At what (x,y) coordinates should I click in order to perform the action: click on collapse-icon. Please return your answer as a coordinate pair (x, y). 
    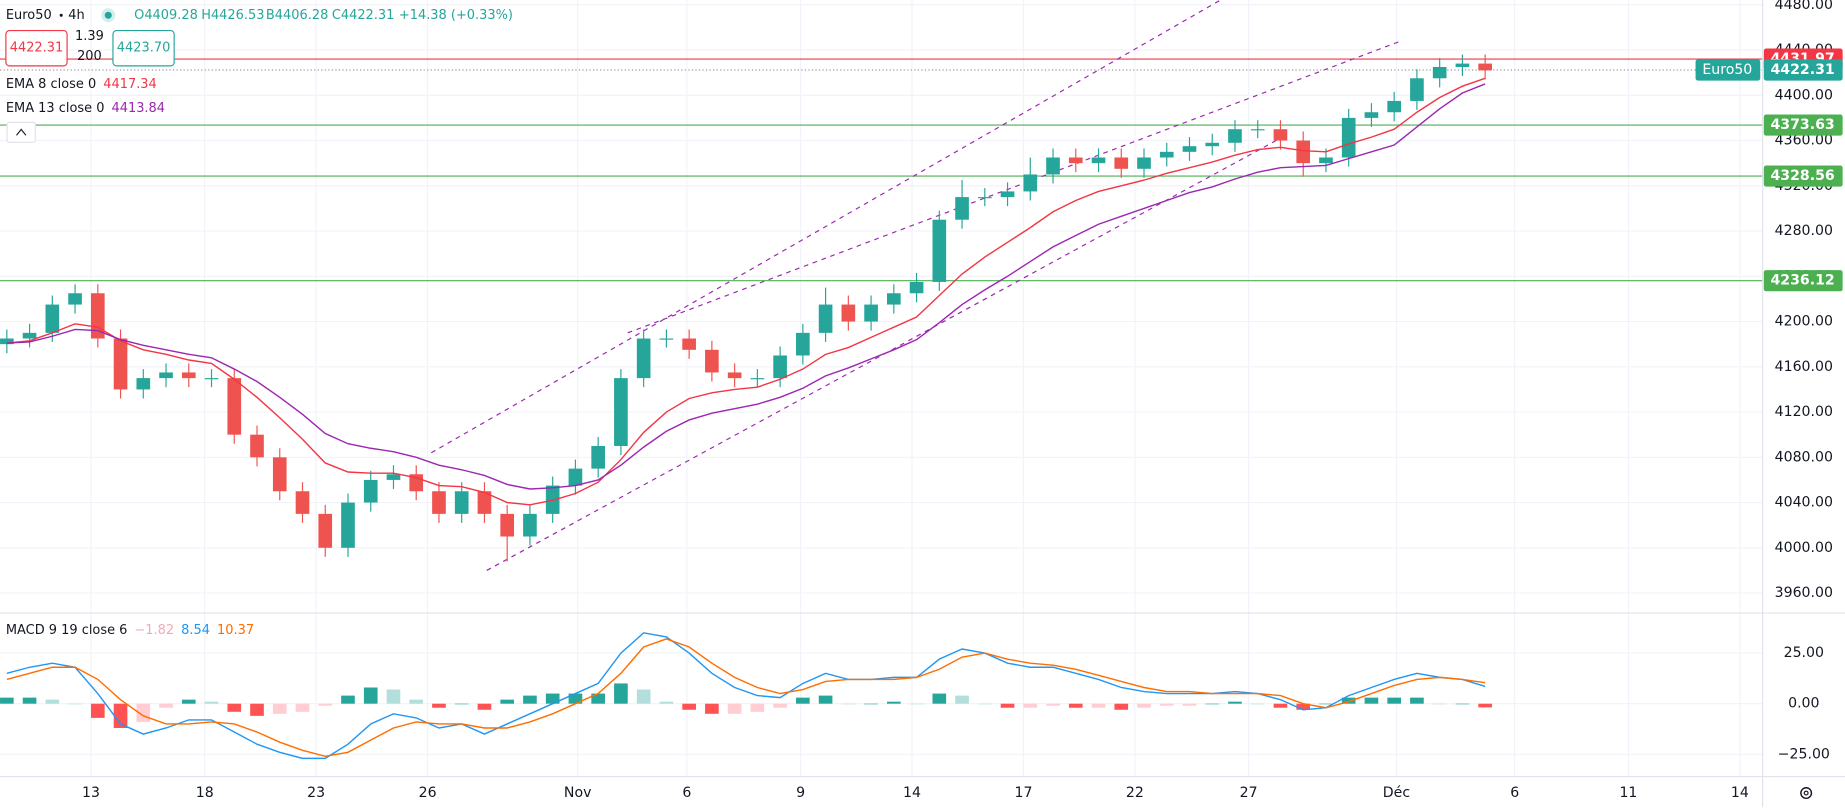
    Looking at the image, I should click on (21, 132).